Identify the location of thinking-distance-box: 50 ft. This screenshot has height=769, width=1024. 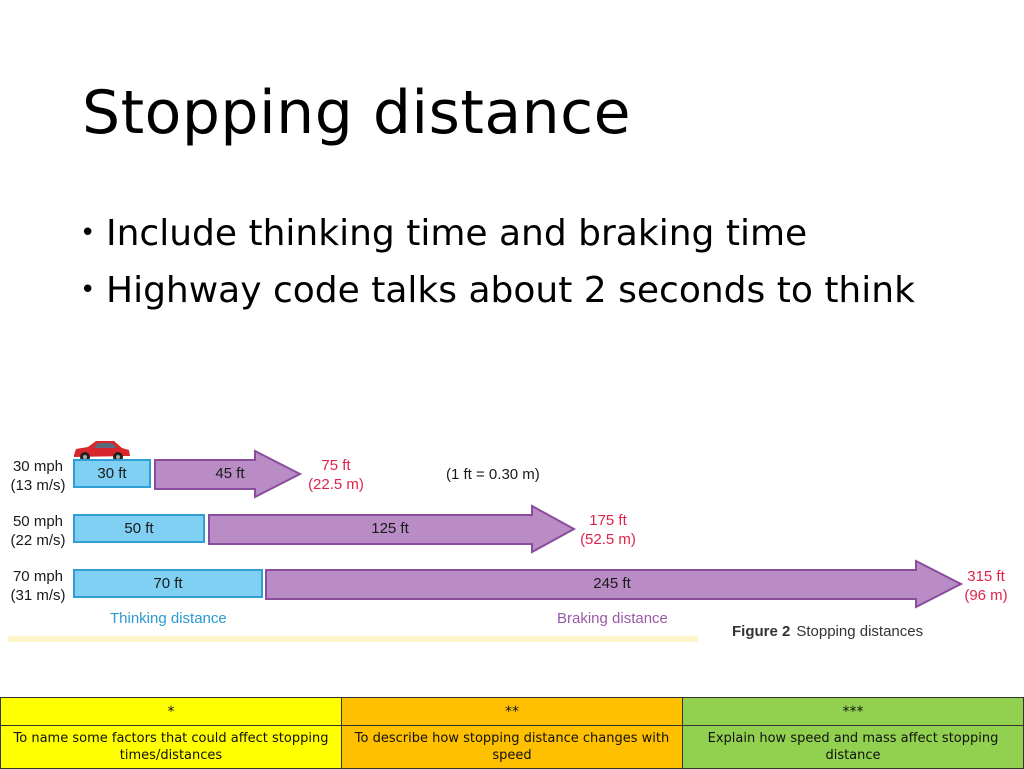
(139, 528).